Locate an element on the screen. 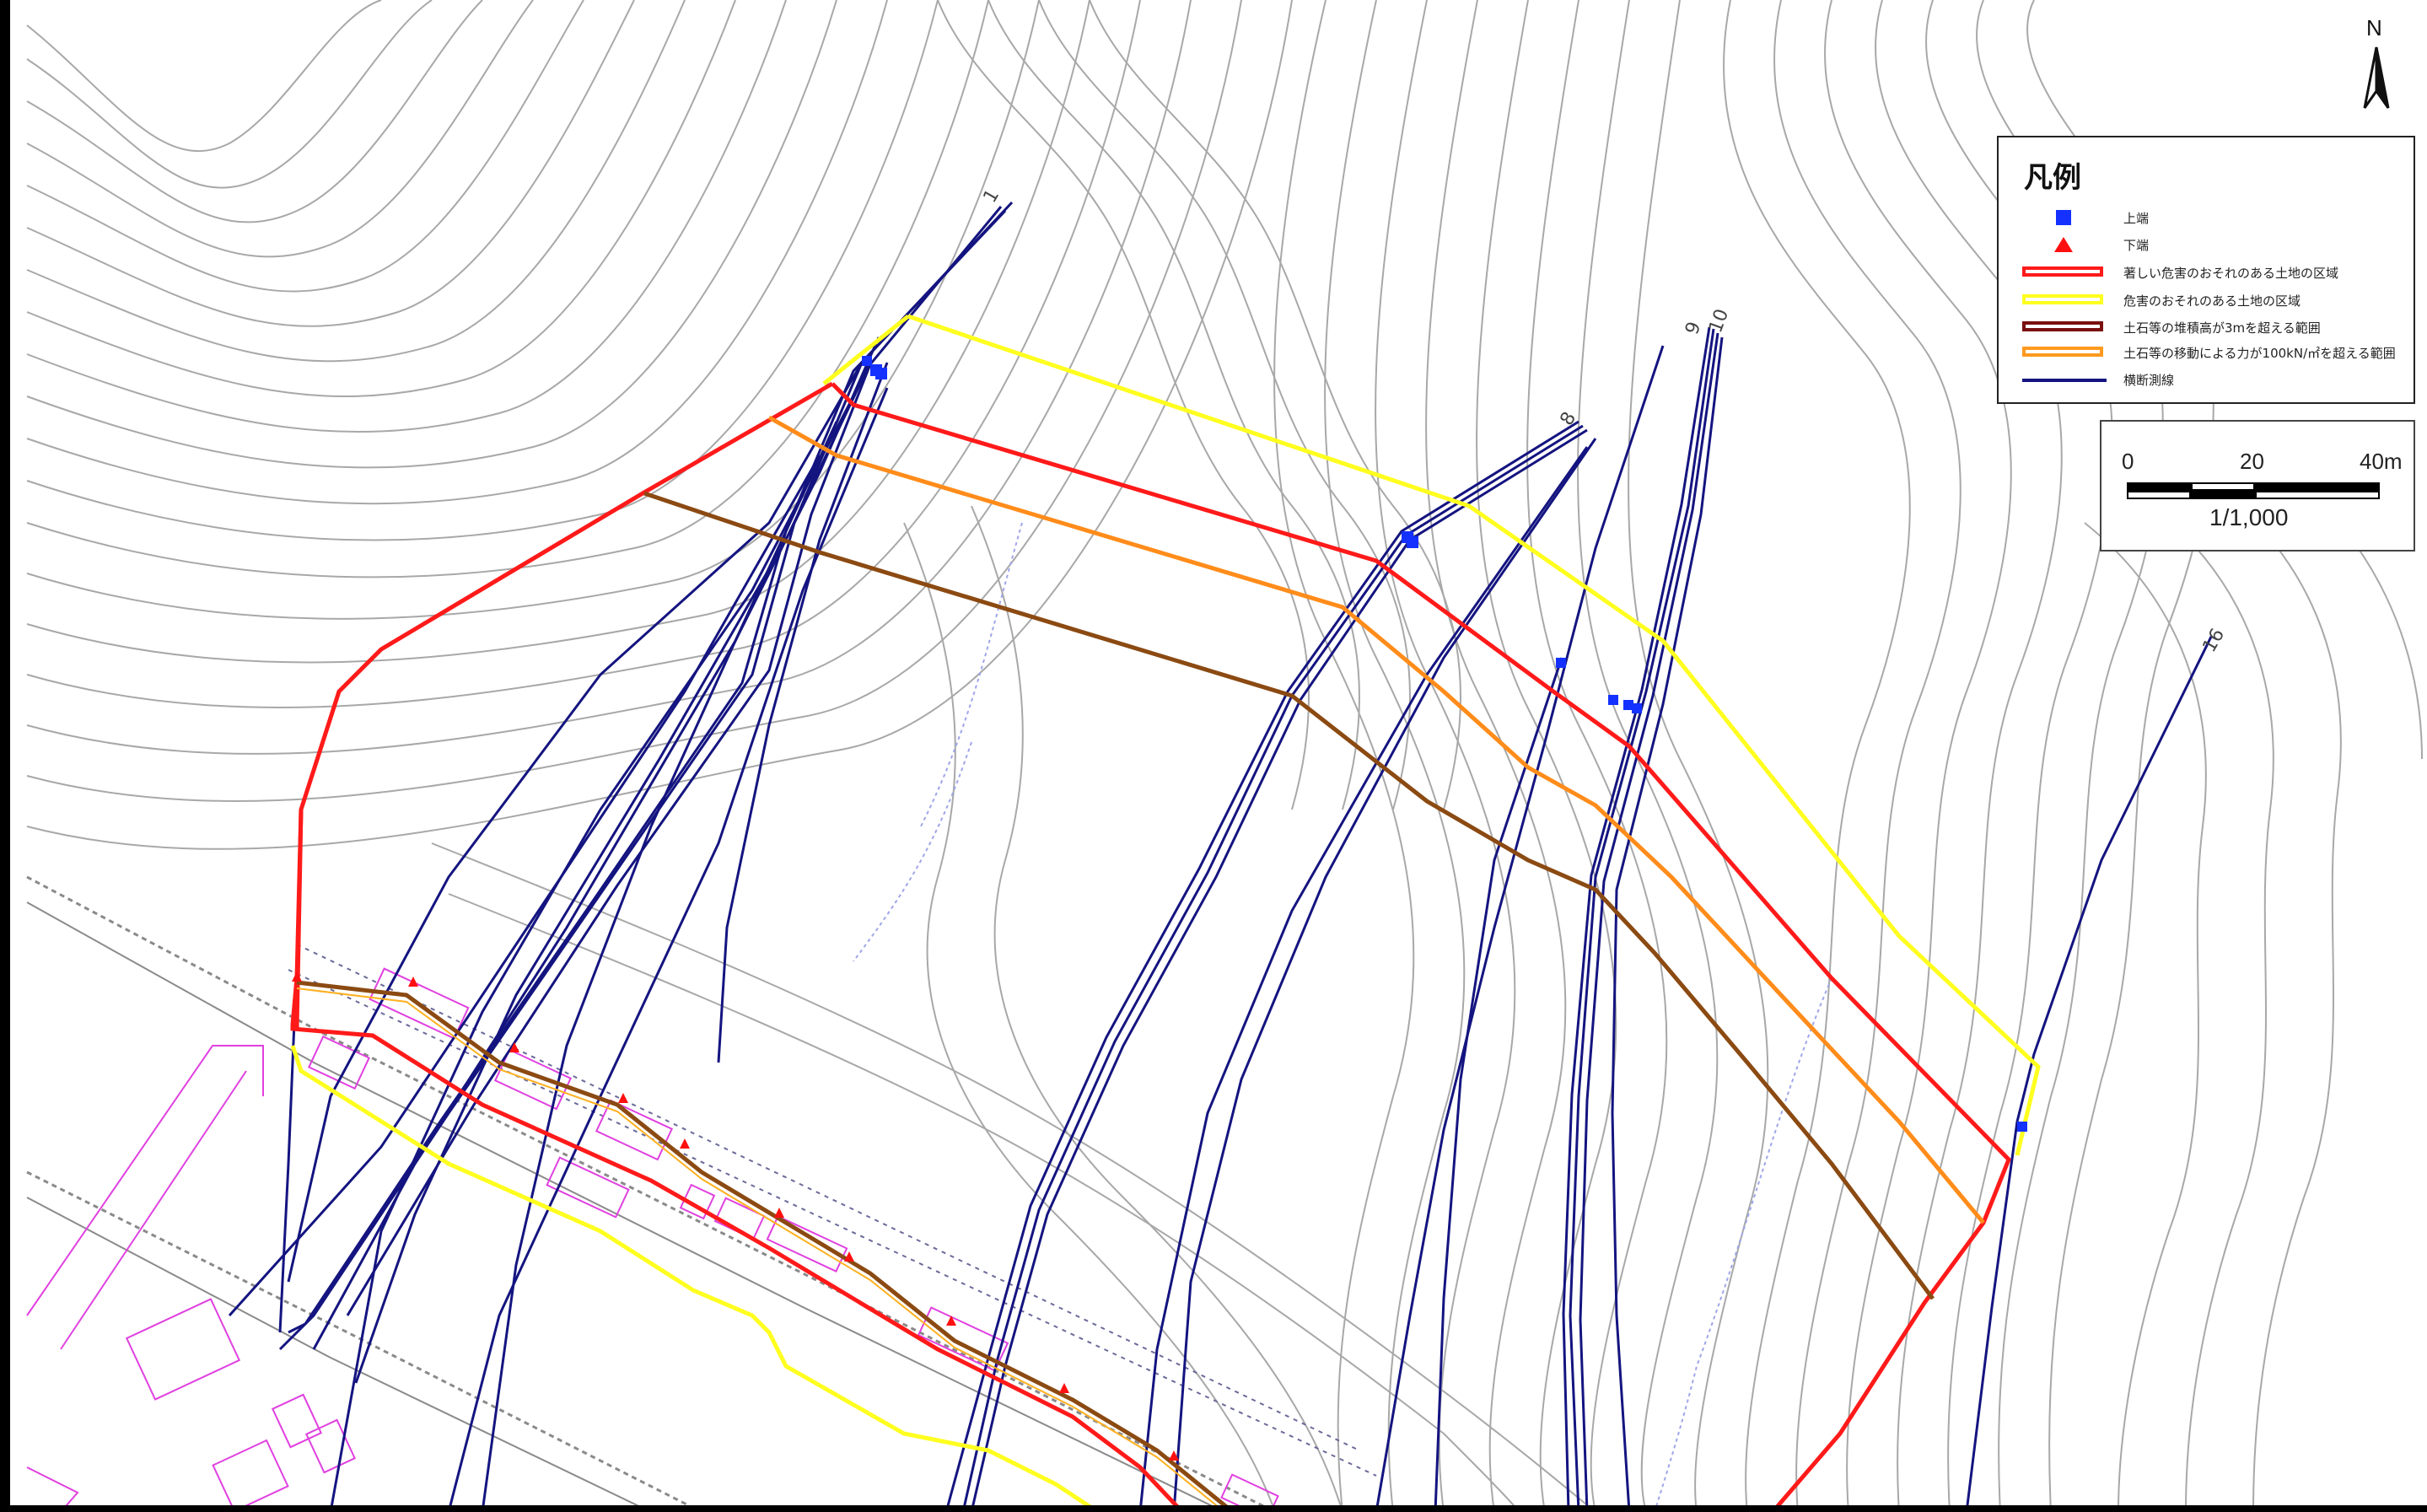 This screenshot has width=2427, height=1512. legend-label: 土石等の堆積高が3mを超える範囲 is located at coordinates (2222, 328).